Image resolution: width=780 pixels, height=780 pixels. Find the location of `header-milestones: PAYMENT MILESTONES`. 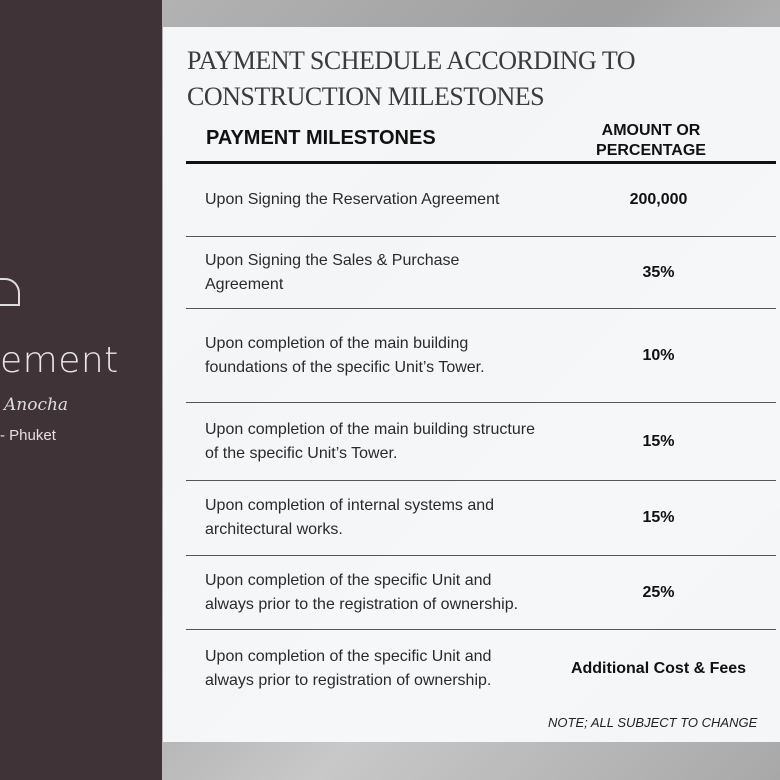

header-milestones: PAYMENT MILESTONES is located at coordinates (321, 138).